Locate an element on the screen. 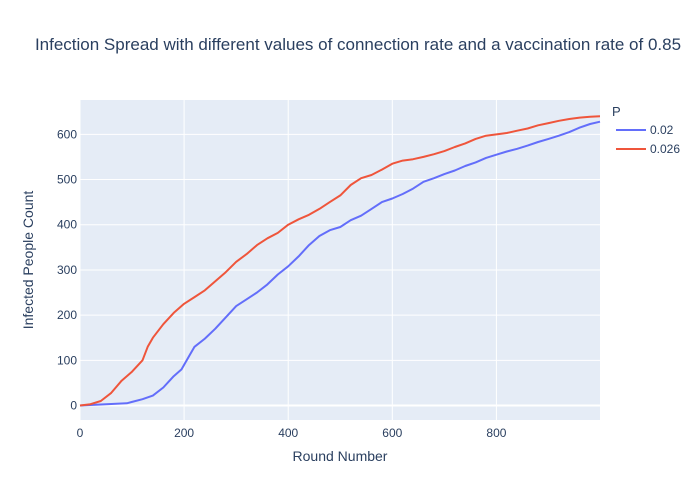  legend-title: P is located at coordinates (616, 111).